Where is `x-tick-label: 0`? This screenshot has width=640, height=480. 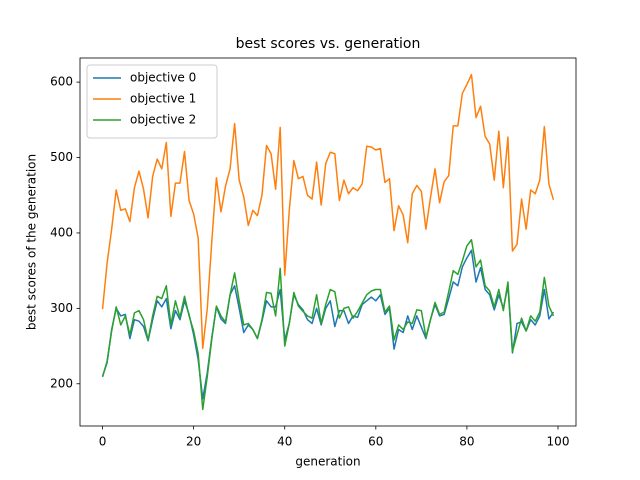 x-tick-label: 0 is located at coordinates (103, 442).